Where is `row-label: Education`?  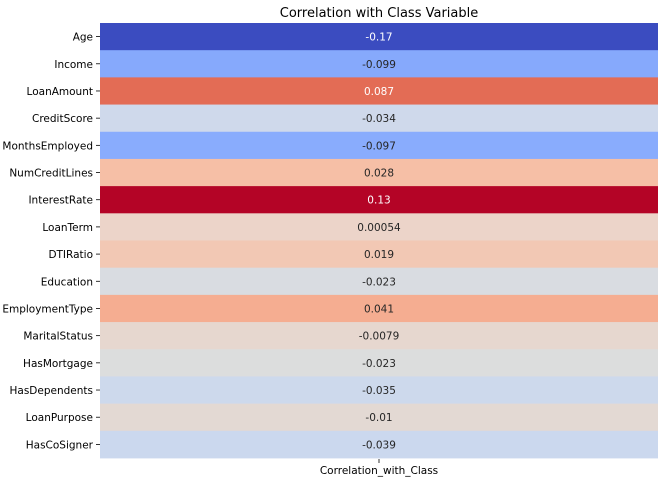 row-label: Education is located at coordinates (67, 282).